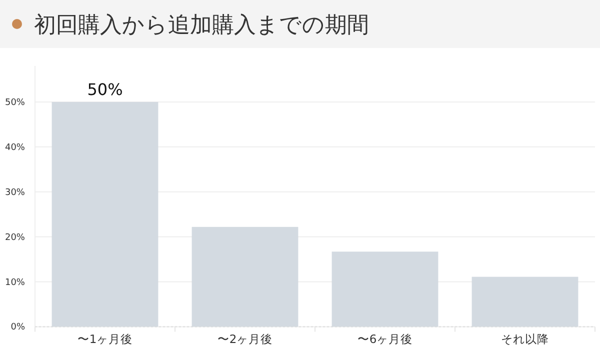 Image resolution: width=600 pixels, height=363 pixels. I want to click on x-tick-label: 〜6ヶ月後, so click(385, 339).